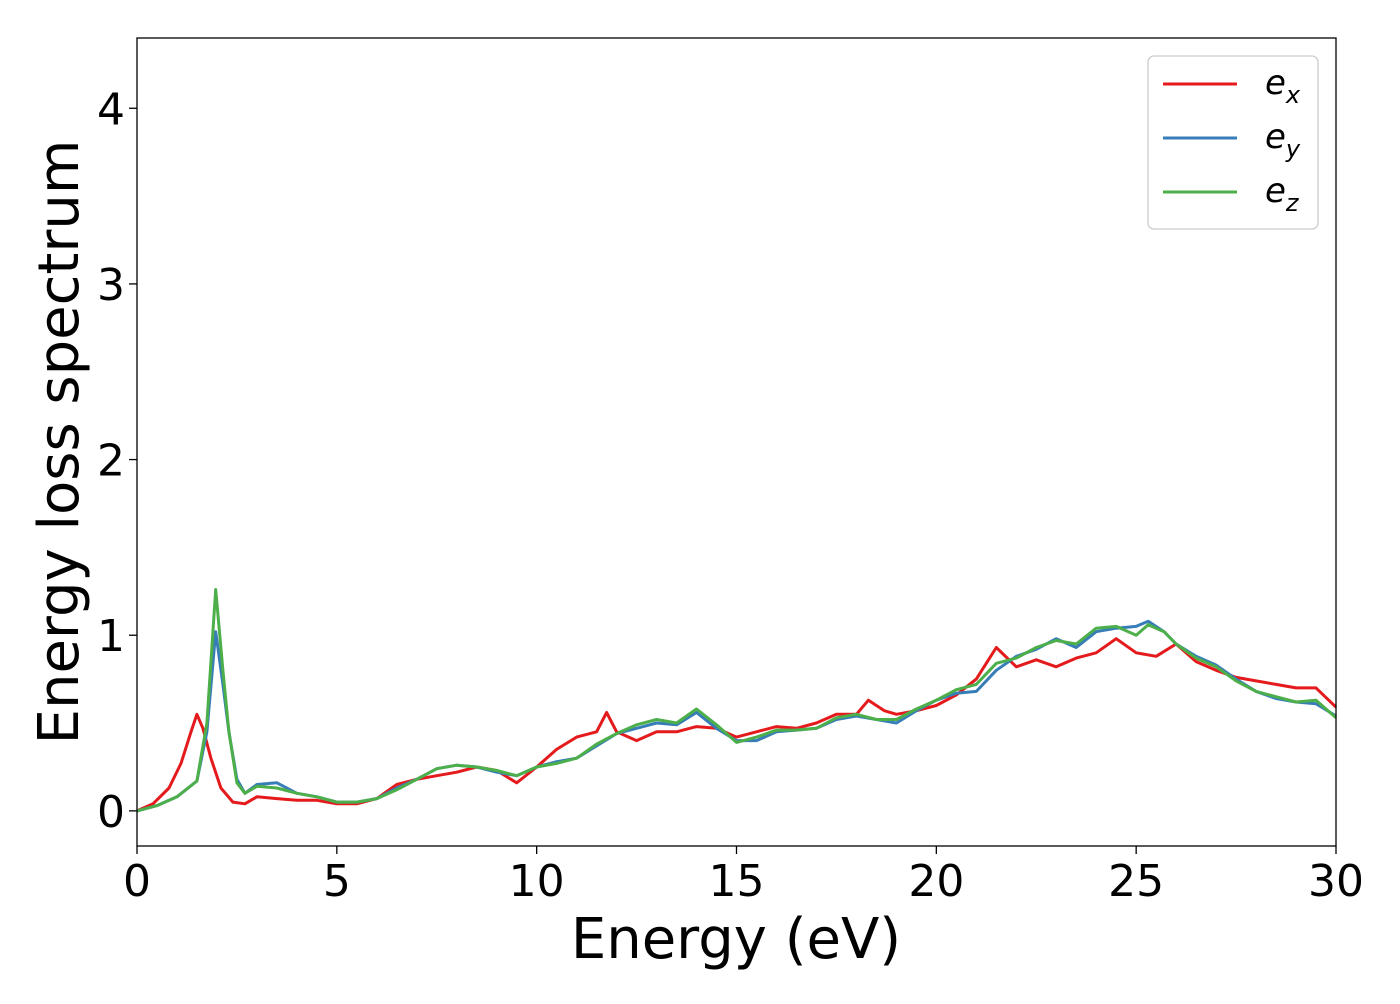 This screenshot has height=1004, width=1400. What do you see at coordinates (537, 881) in the screenshot?
I see `x-tick-label: 10` at bounding box center [537, 881].